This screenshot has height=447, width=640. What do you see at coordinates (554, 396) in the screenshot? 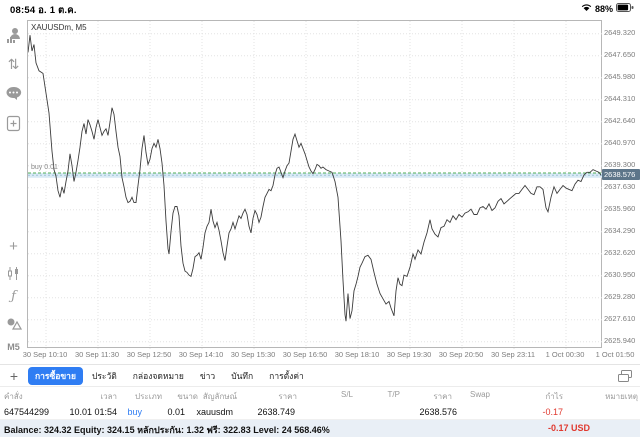
I see `header-profit: กำไร` at bounding box center [554, 396].